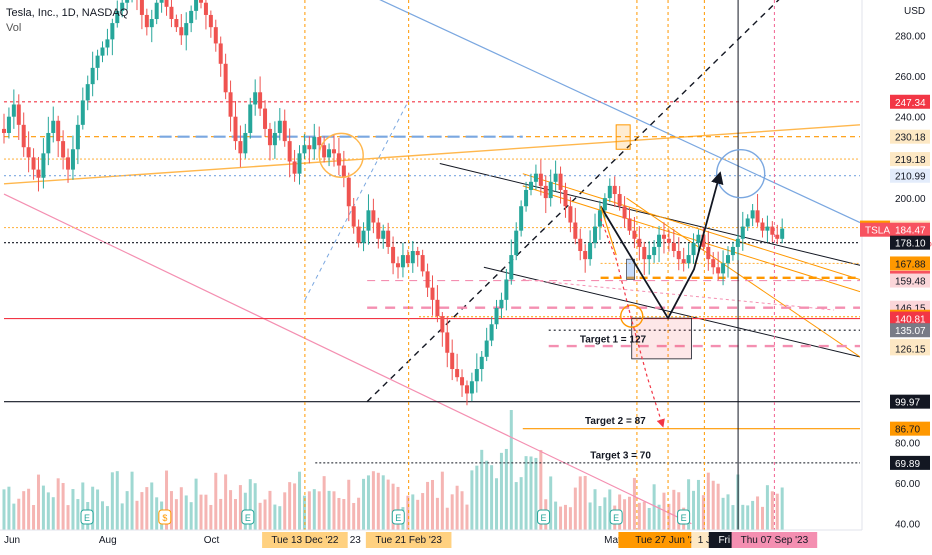 The height and width of the screenshot is (555, 932). I want to click on blue-circle, so click(740, 173).